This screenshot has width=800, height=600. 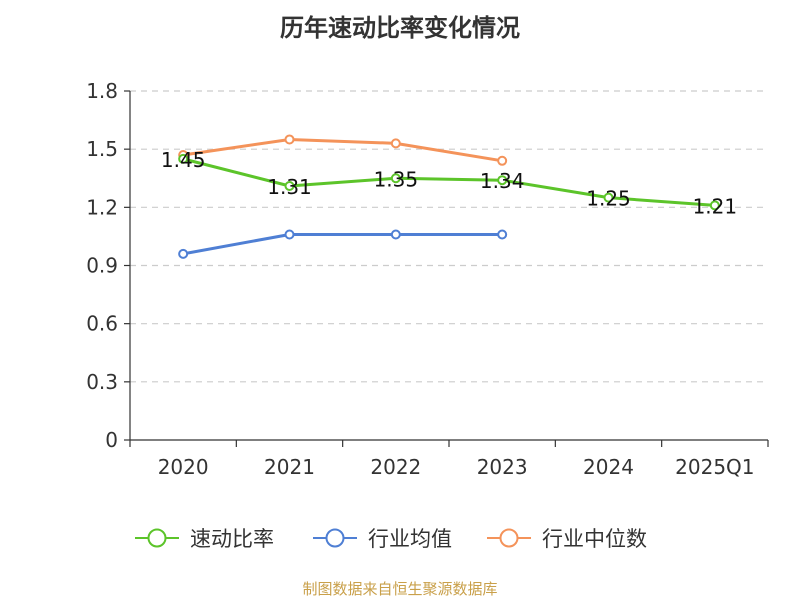 I want to click on data-label: 1.34, so click(x=502, y=181).